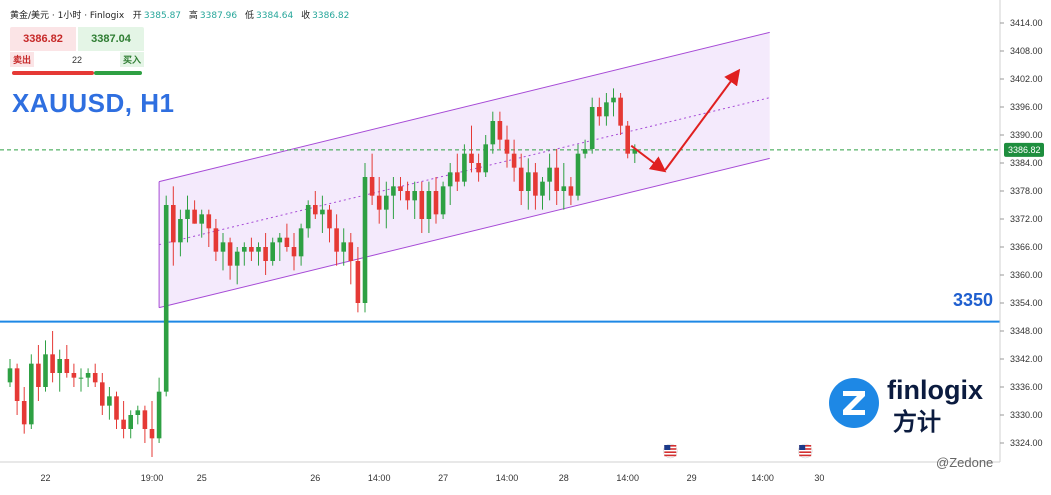 This screenshot has height=495, width=1051. What do you see at coordinates (973, 300) in the screenshot?
I see `support-level-label: 3350` at bounding box center [973, 300].